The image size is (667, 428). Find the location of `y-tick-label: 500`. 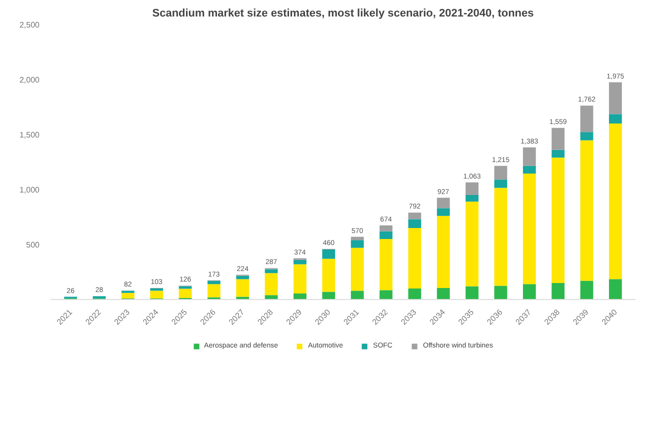

y-tick-label: 500 is located at coordinates (33, 245).